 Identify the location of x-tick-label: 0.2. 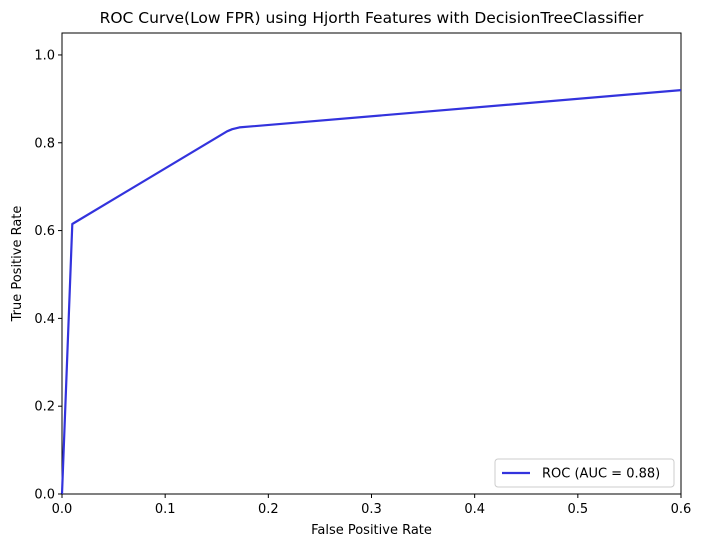
(268, 509).